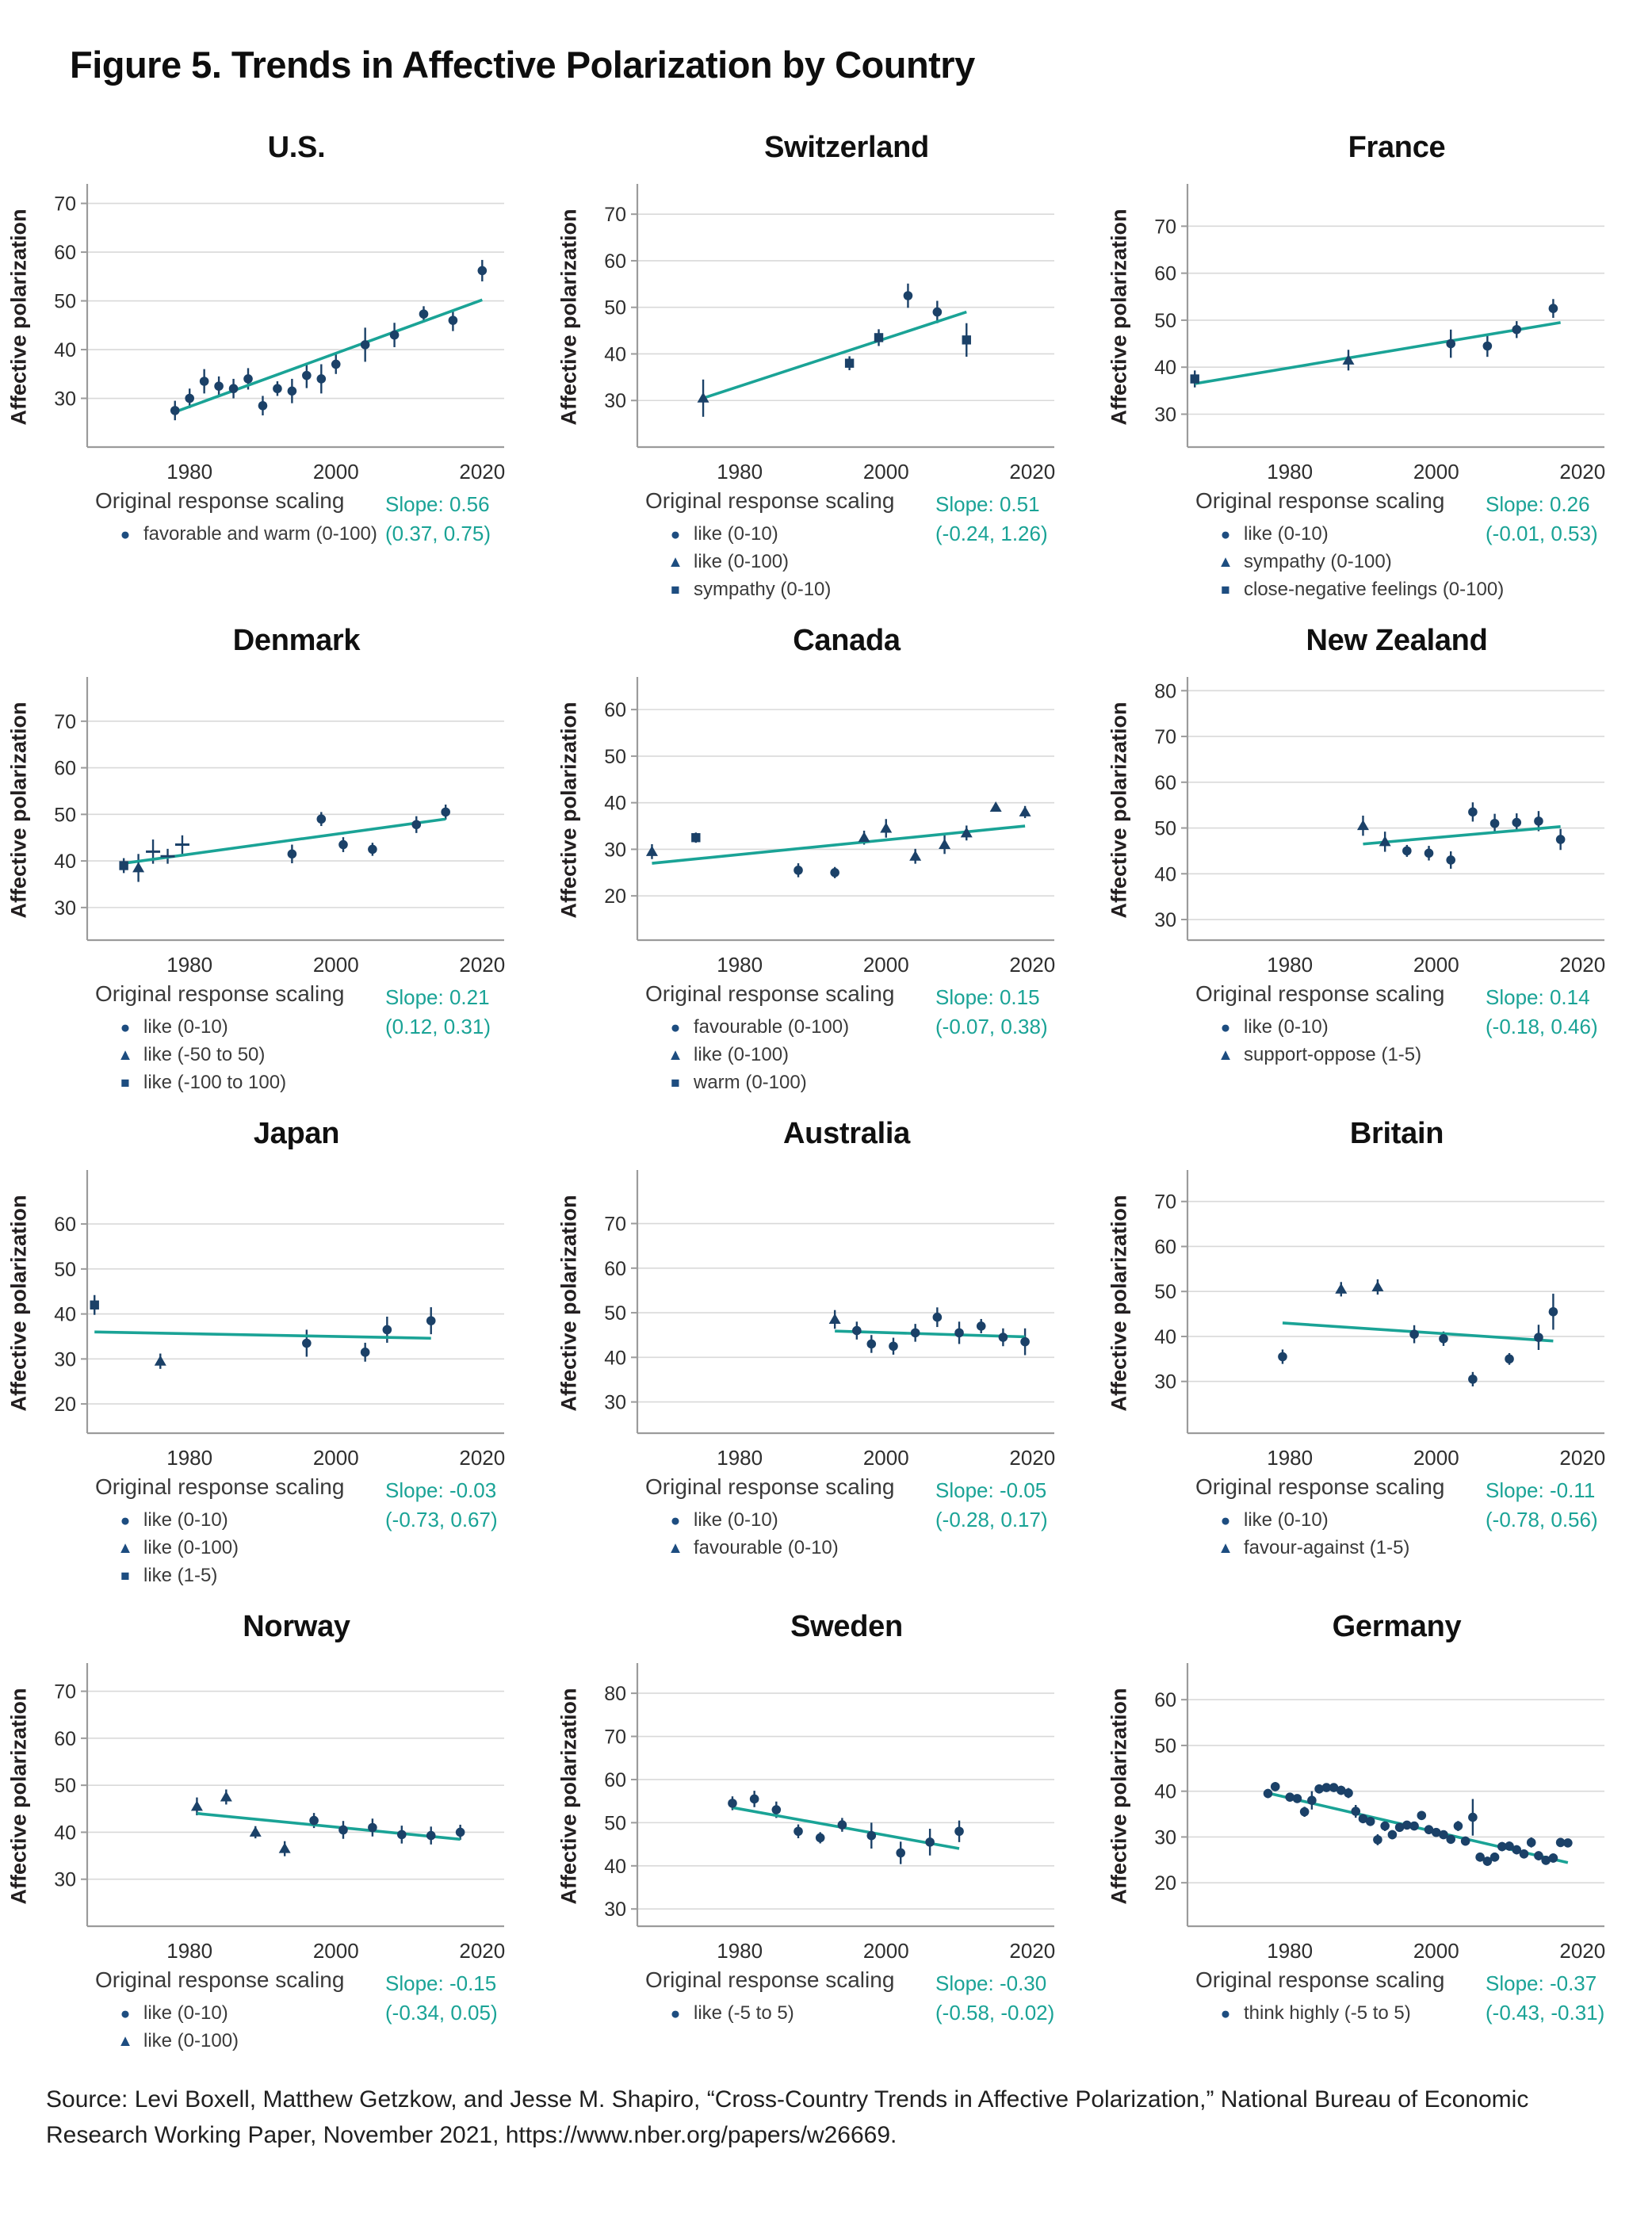 The image size is (1652, 2233). I want to click on y-tick-label: 70, so click(65, 722).